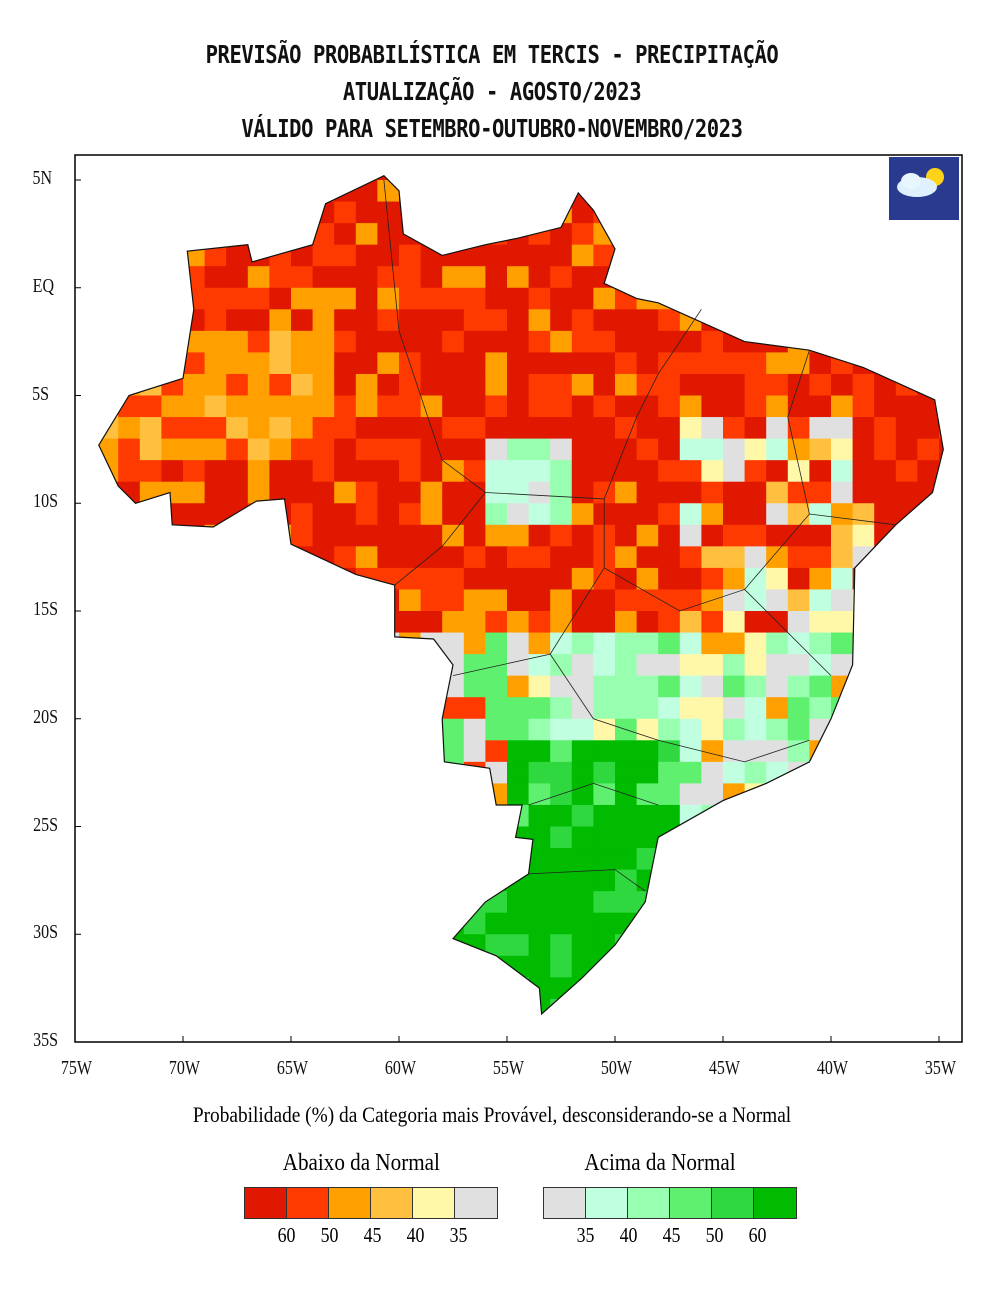  I want to click on legend-above-tick: 60, so click(757, 1235).